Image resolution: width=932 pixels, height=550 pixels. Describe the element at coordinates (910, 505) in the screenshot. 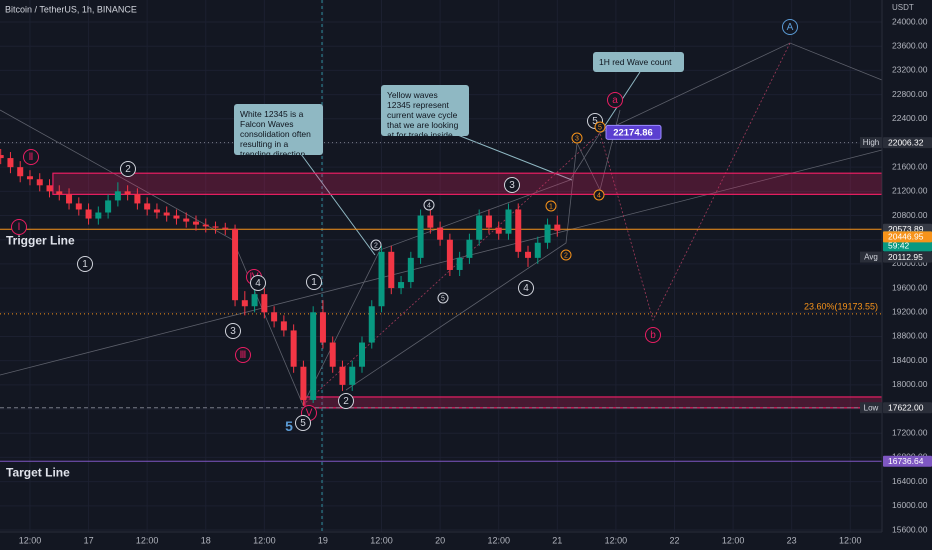

I see `y-tick-label: 16000.00` at that location.